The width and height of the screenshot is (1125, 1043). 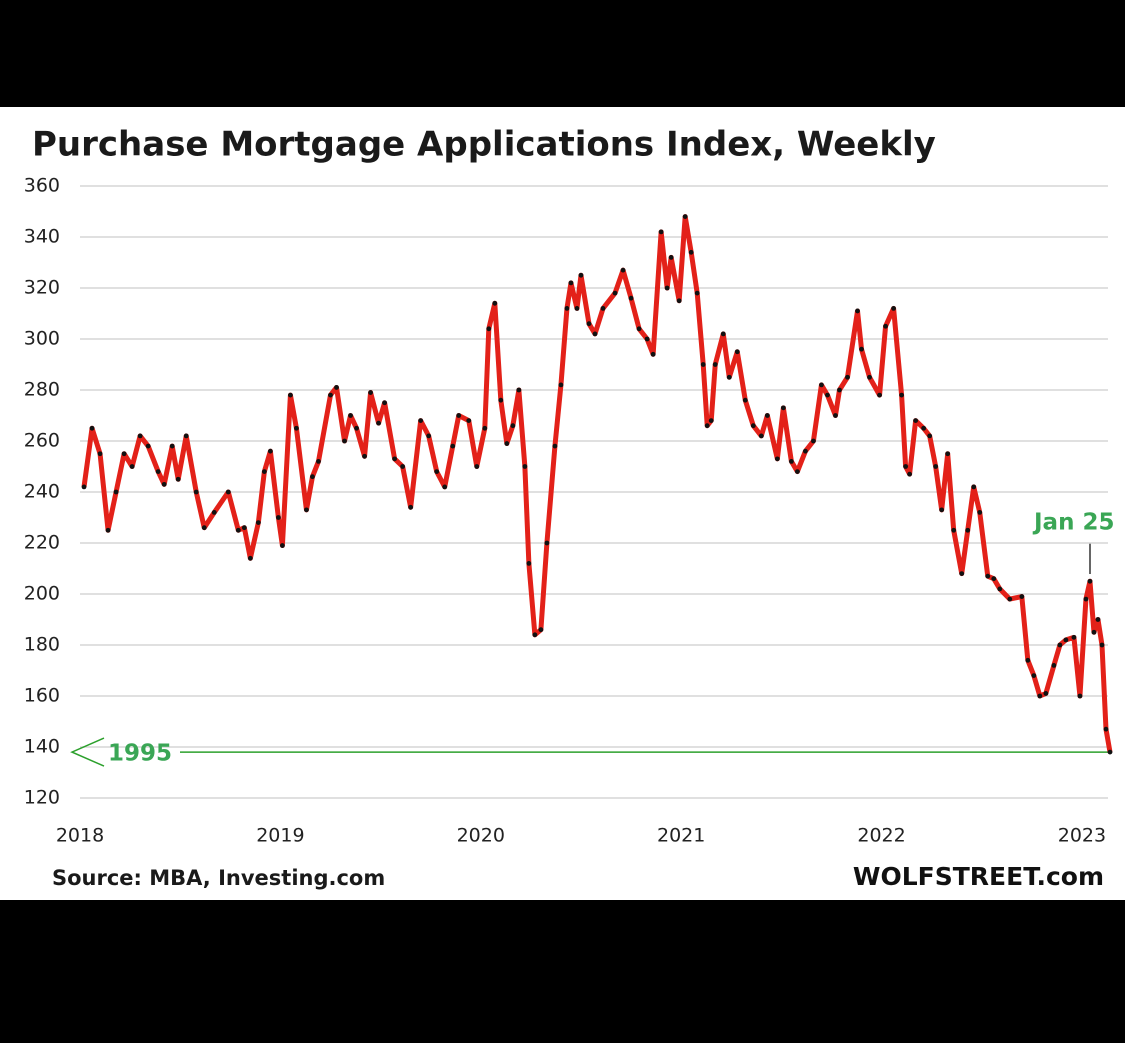 I want to click on x-tick-label: 2023, so click(x=1082, y=836).